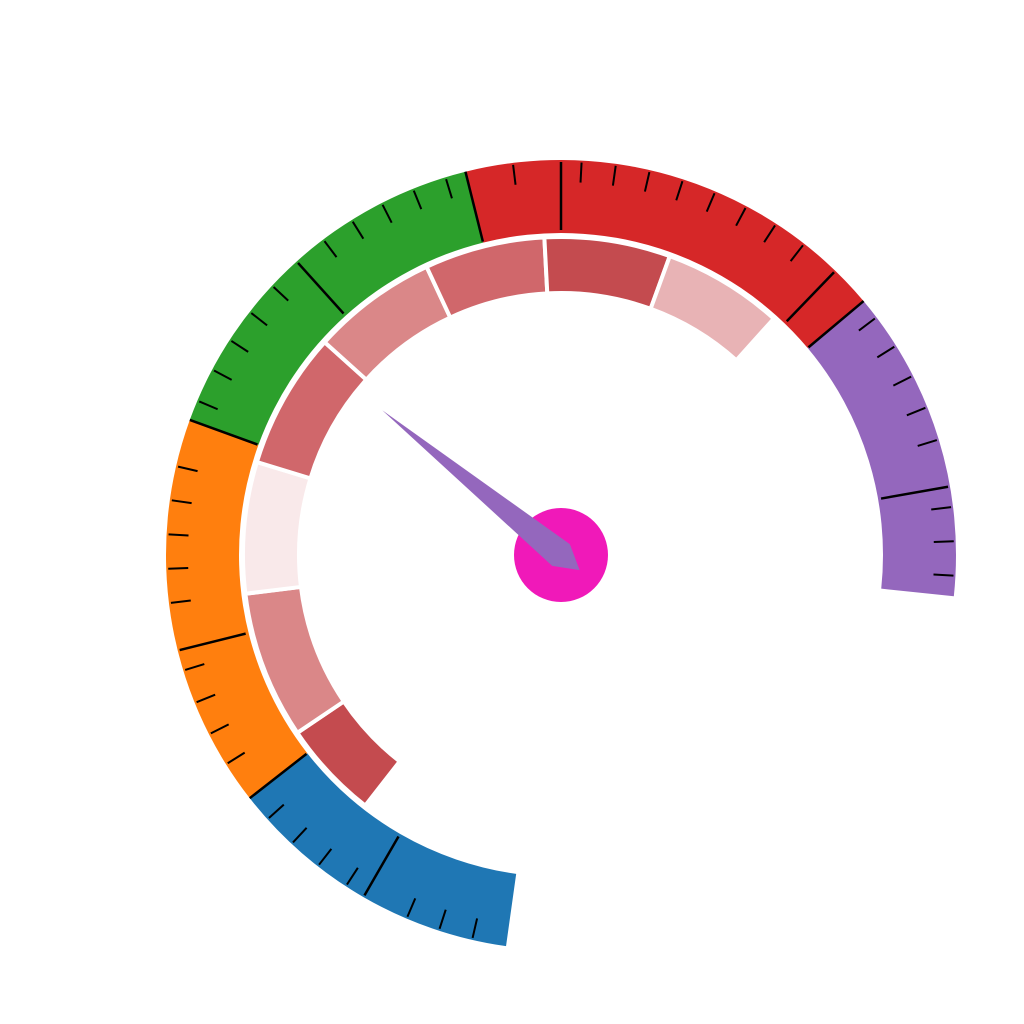  I want to click on gauge-needle-group, so click(495, 506).